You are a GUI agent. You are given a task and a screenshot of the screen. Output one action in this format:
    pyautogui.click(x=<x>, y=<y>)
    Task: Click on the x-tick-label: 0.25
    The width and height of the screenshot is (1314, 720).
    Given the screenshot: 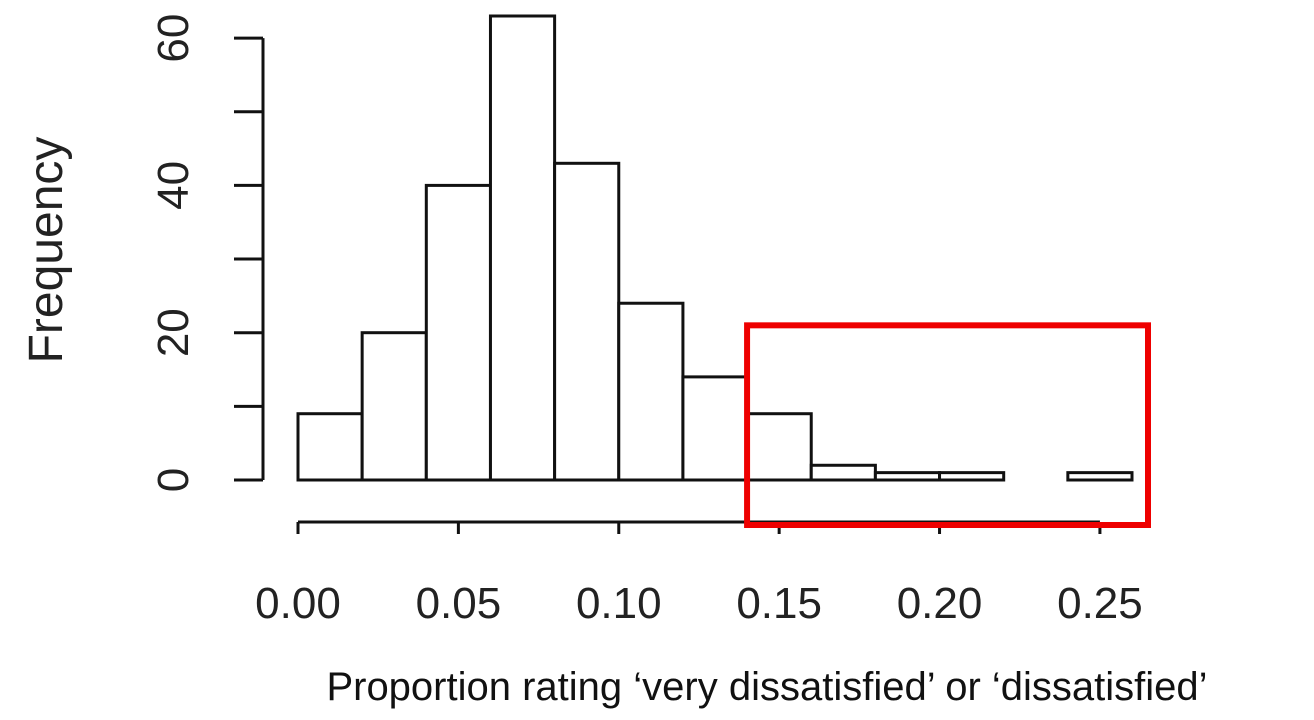 What is the action you would take?
    pyautogui.click(x=1100, y=603)
    